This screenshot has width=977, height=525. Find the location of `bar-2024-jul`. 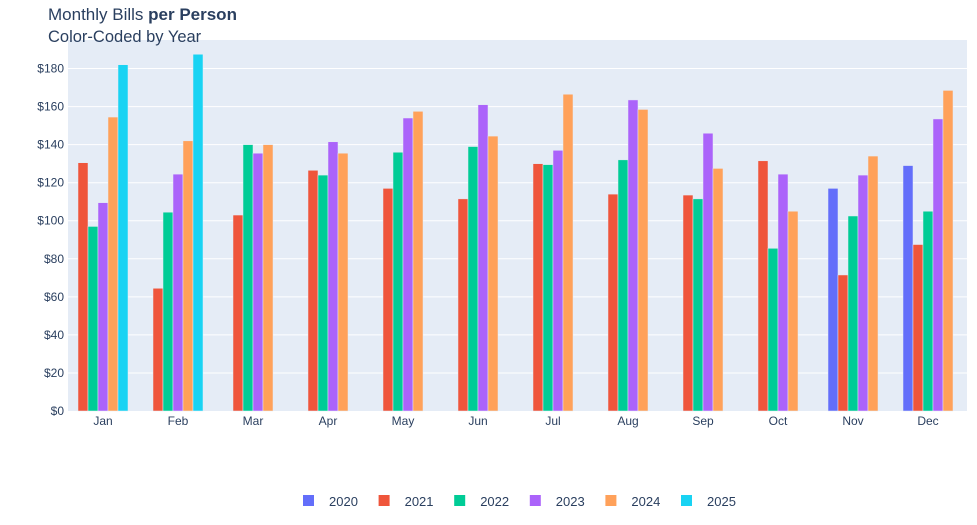

bar-2024-jul is located at coordinates (568, 252).